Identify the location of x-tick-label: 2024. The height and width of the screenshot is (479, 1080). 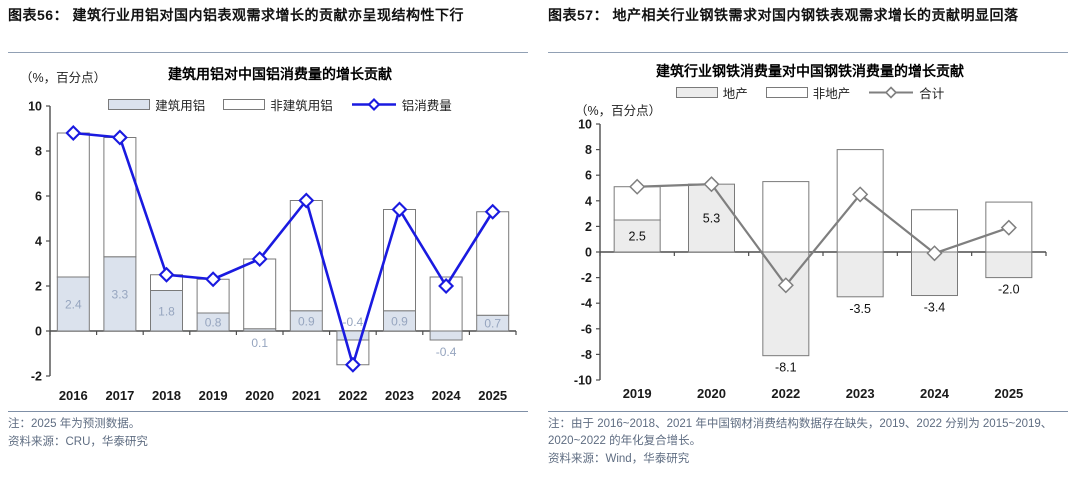
(447, 395).